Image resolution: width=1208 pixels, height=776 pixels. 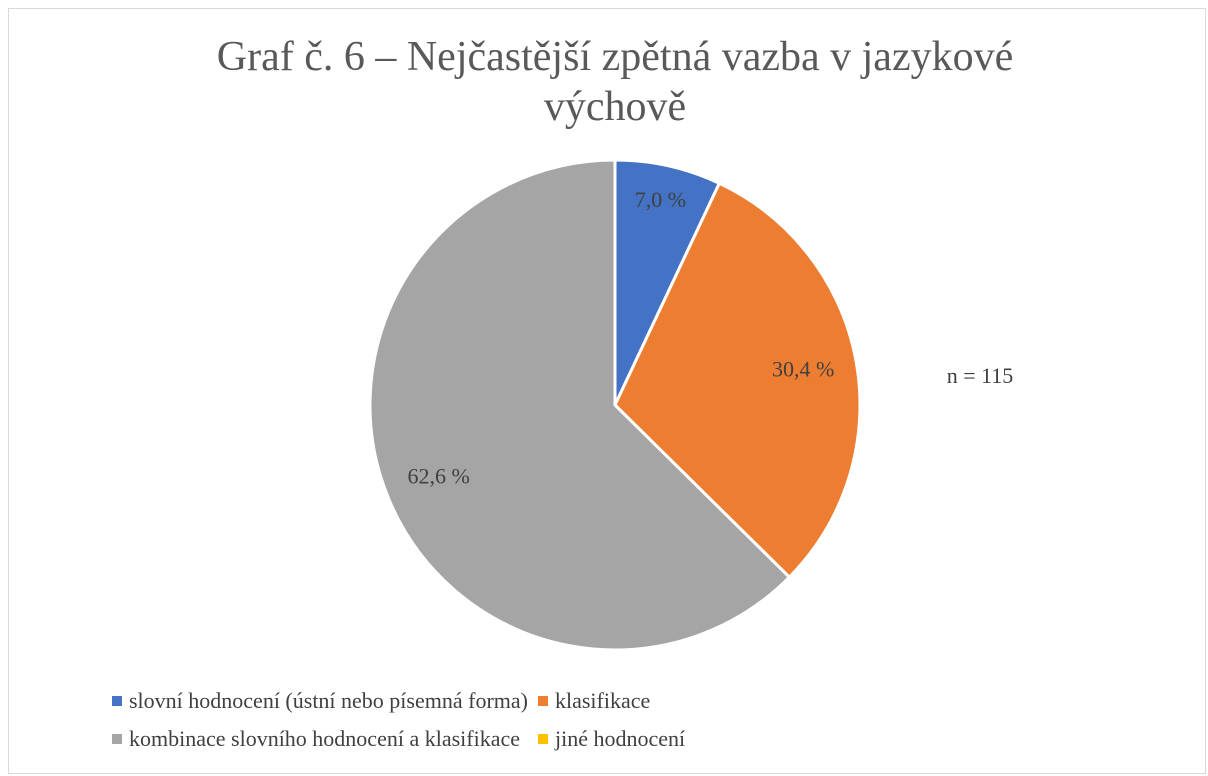 I want to click on legend-label: klasifikace, so click(x=602, y=700).